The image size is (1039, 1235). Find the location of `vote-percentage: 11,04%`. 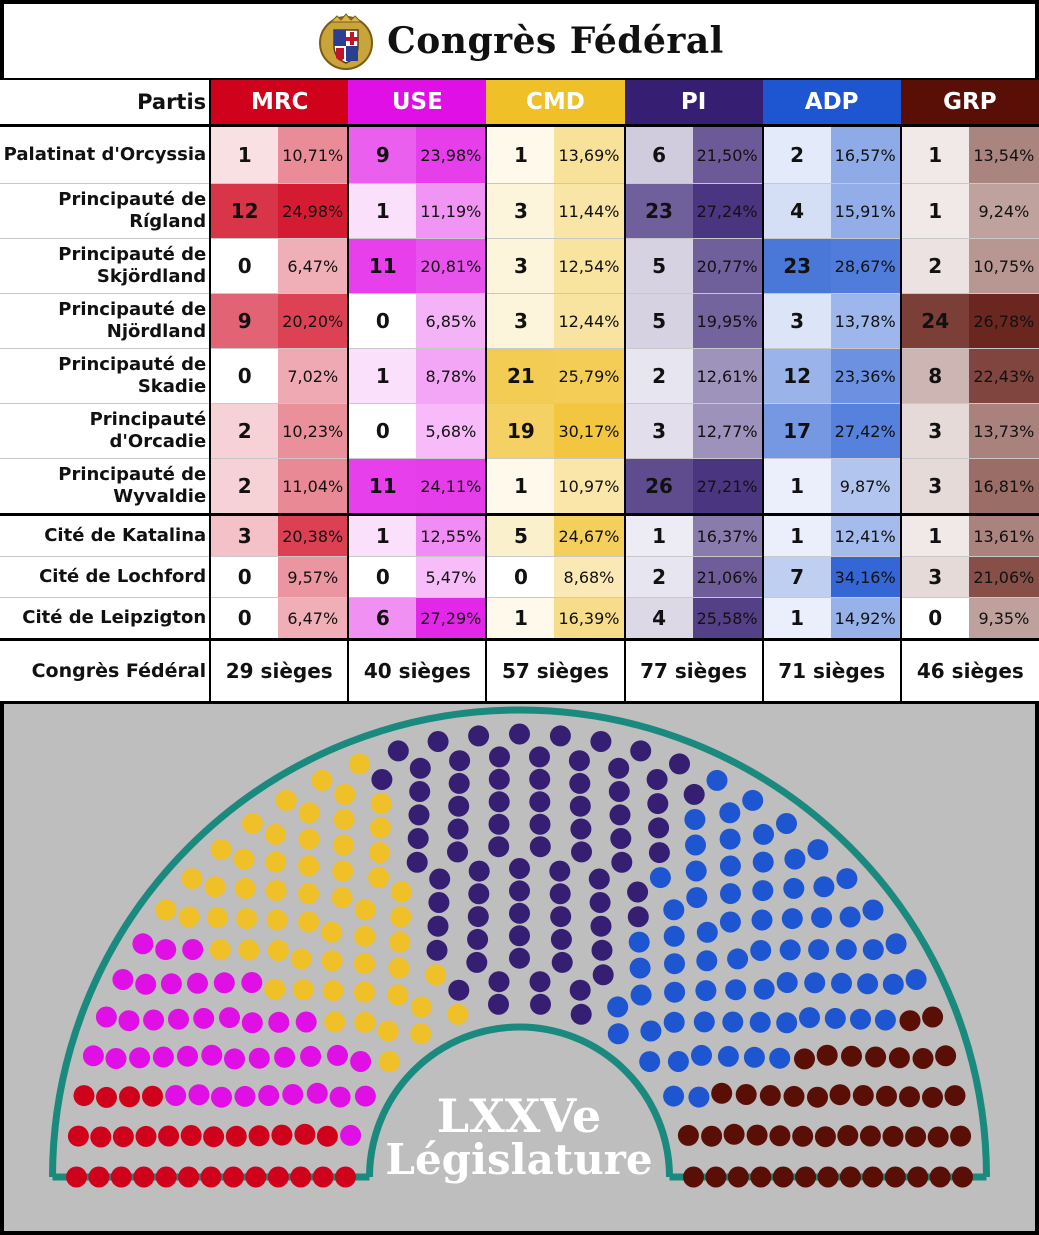

vote-percentage: 11,04% is located at coordinates (314, 487).